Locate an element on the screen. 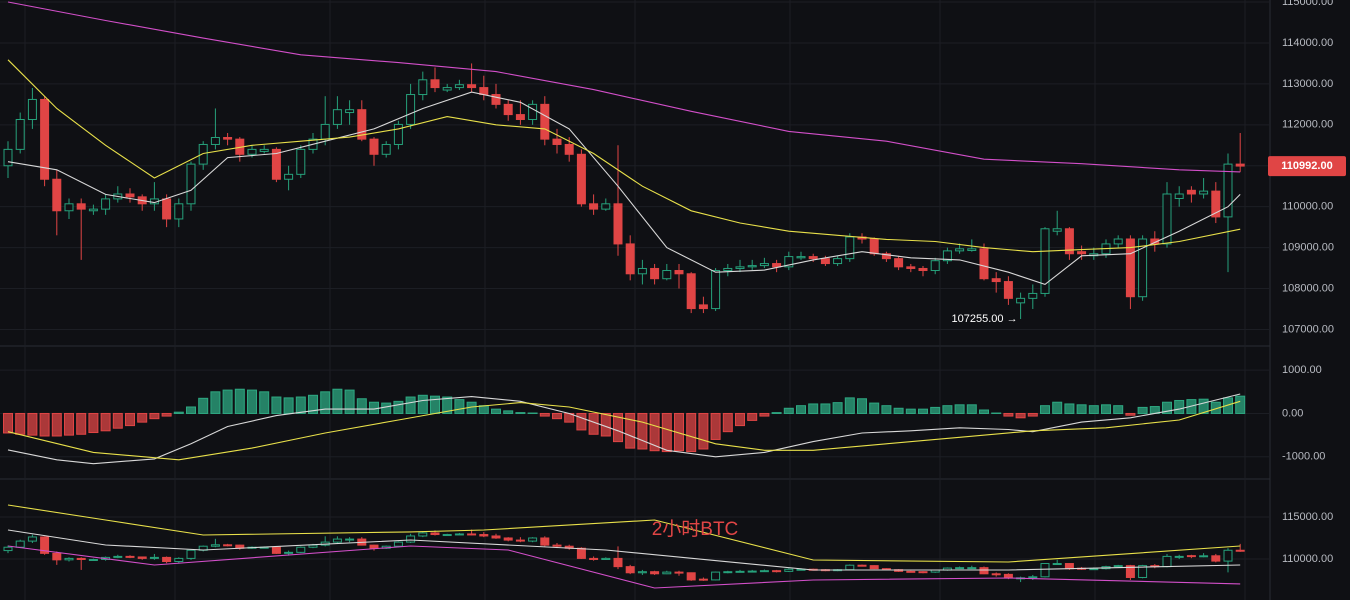 The width and height of the screenshot is (1350, 600). low-annotation: 107255.00 → is located at coordinates (985, 319).